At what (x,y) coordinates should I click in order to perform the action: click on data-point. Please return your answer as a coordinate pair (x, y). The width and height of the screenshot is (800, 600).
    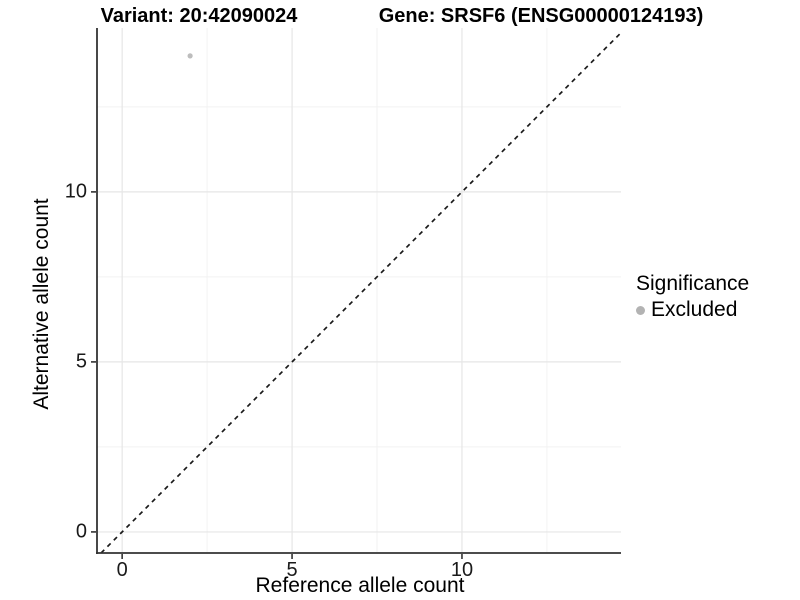
    Looking at the image, I should click on (190, 56).